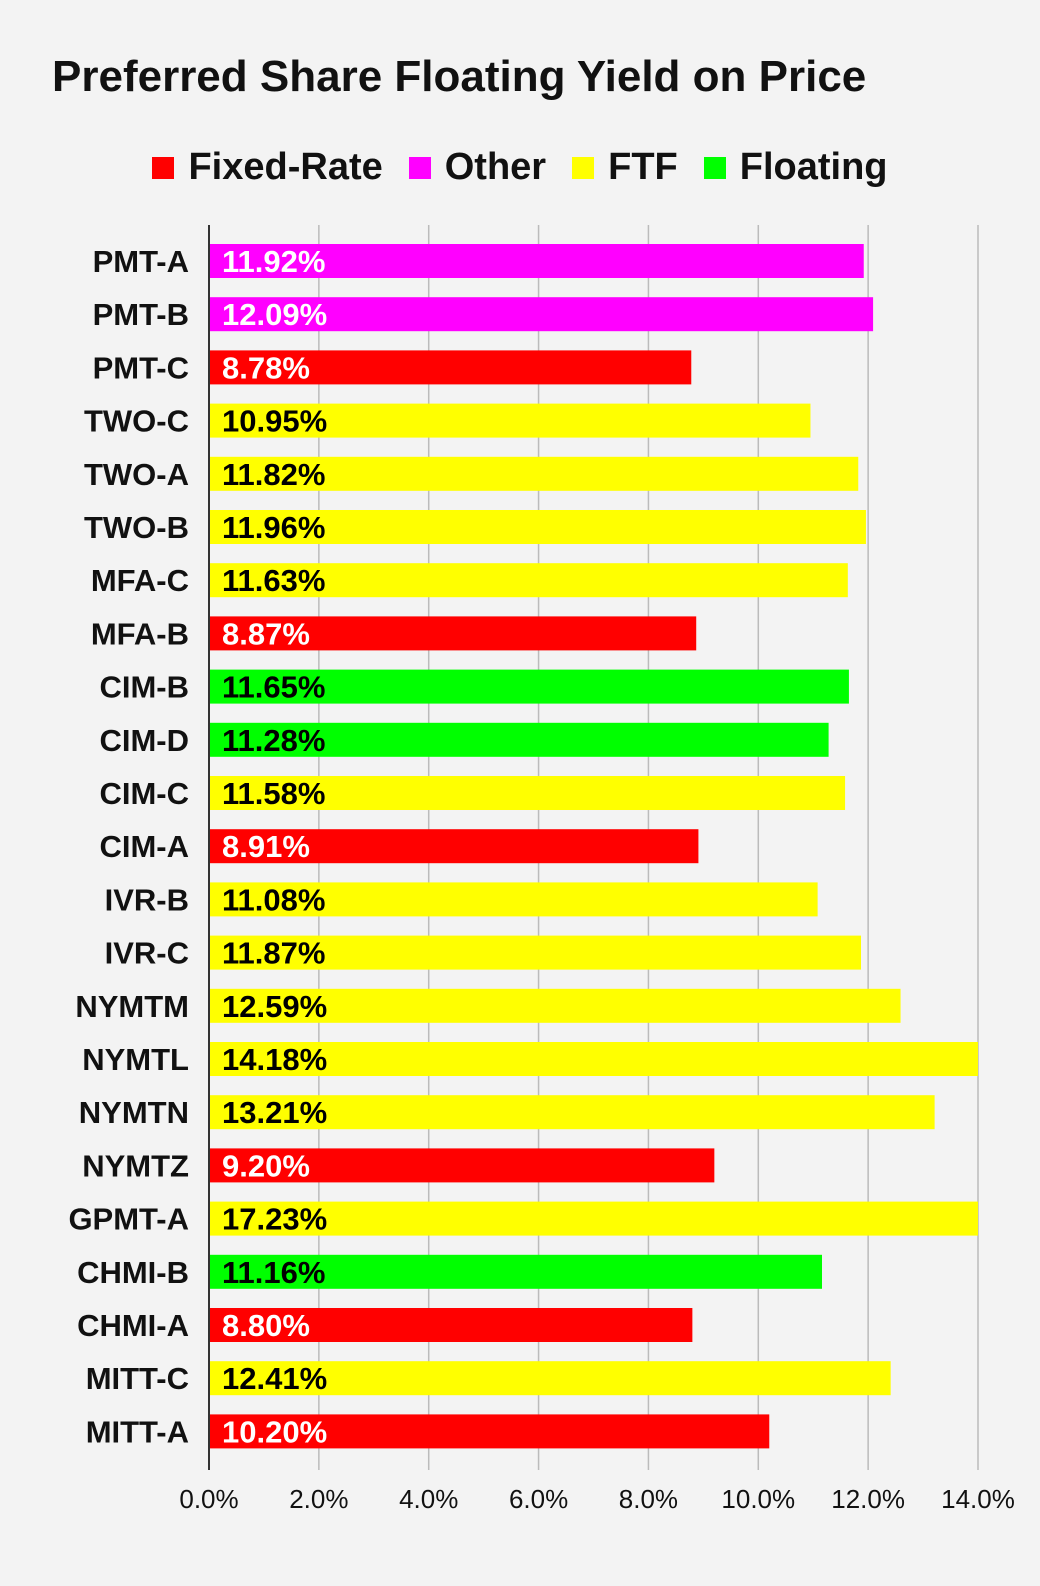 The height and width of the screenshot is (1586, 1040). What do you see at coordinates (136, 474) in the screenshot?
I see `category-label: TWO-A` at bounding box center [136, 474].